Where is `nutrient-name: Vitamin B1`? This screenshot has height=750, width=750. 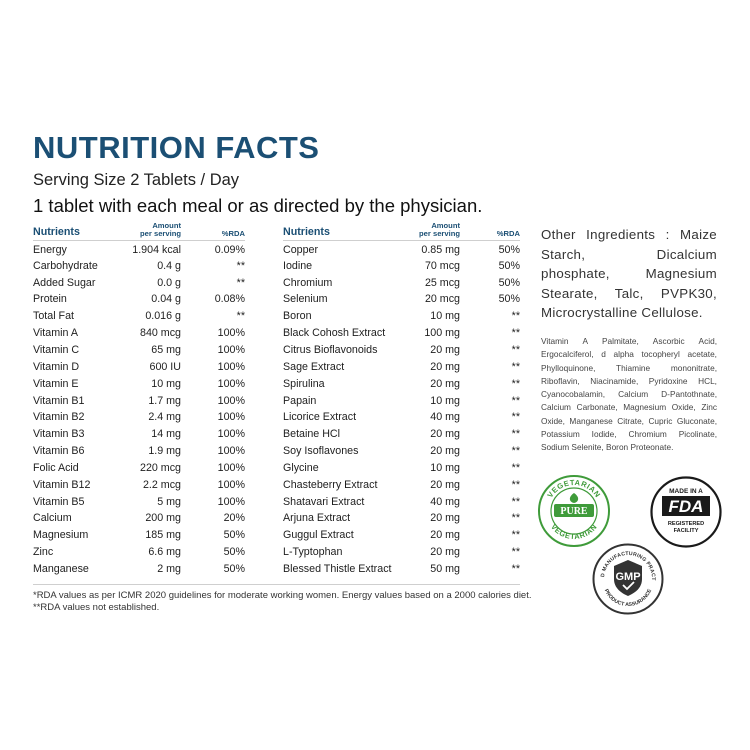
nutrient-name: Vitamin B1 is located at coordinates (59, 400).